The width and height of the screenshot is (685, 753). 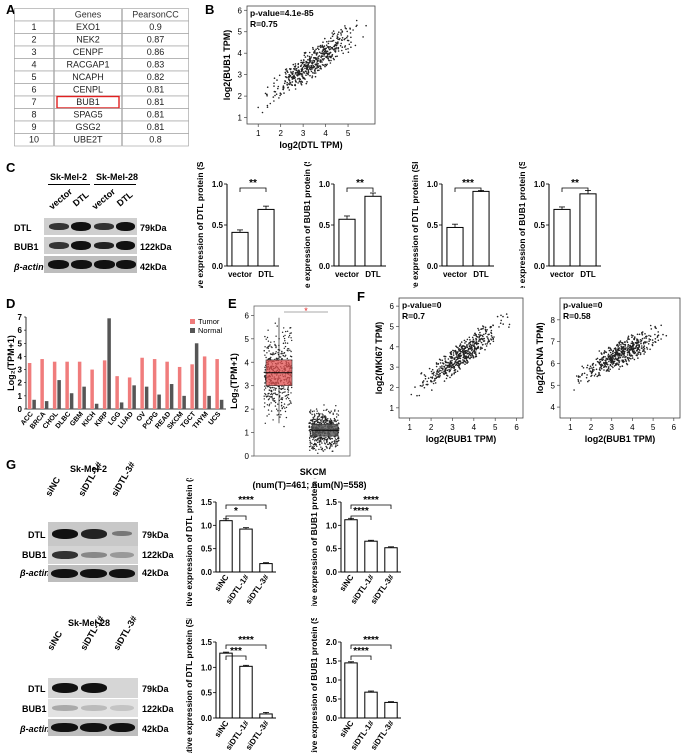 What do you see at coordinates (33, 115) in the screenshot?
I see `table-cell: 8` at bounding box center [33, 115].